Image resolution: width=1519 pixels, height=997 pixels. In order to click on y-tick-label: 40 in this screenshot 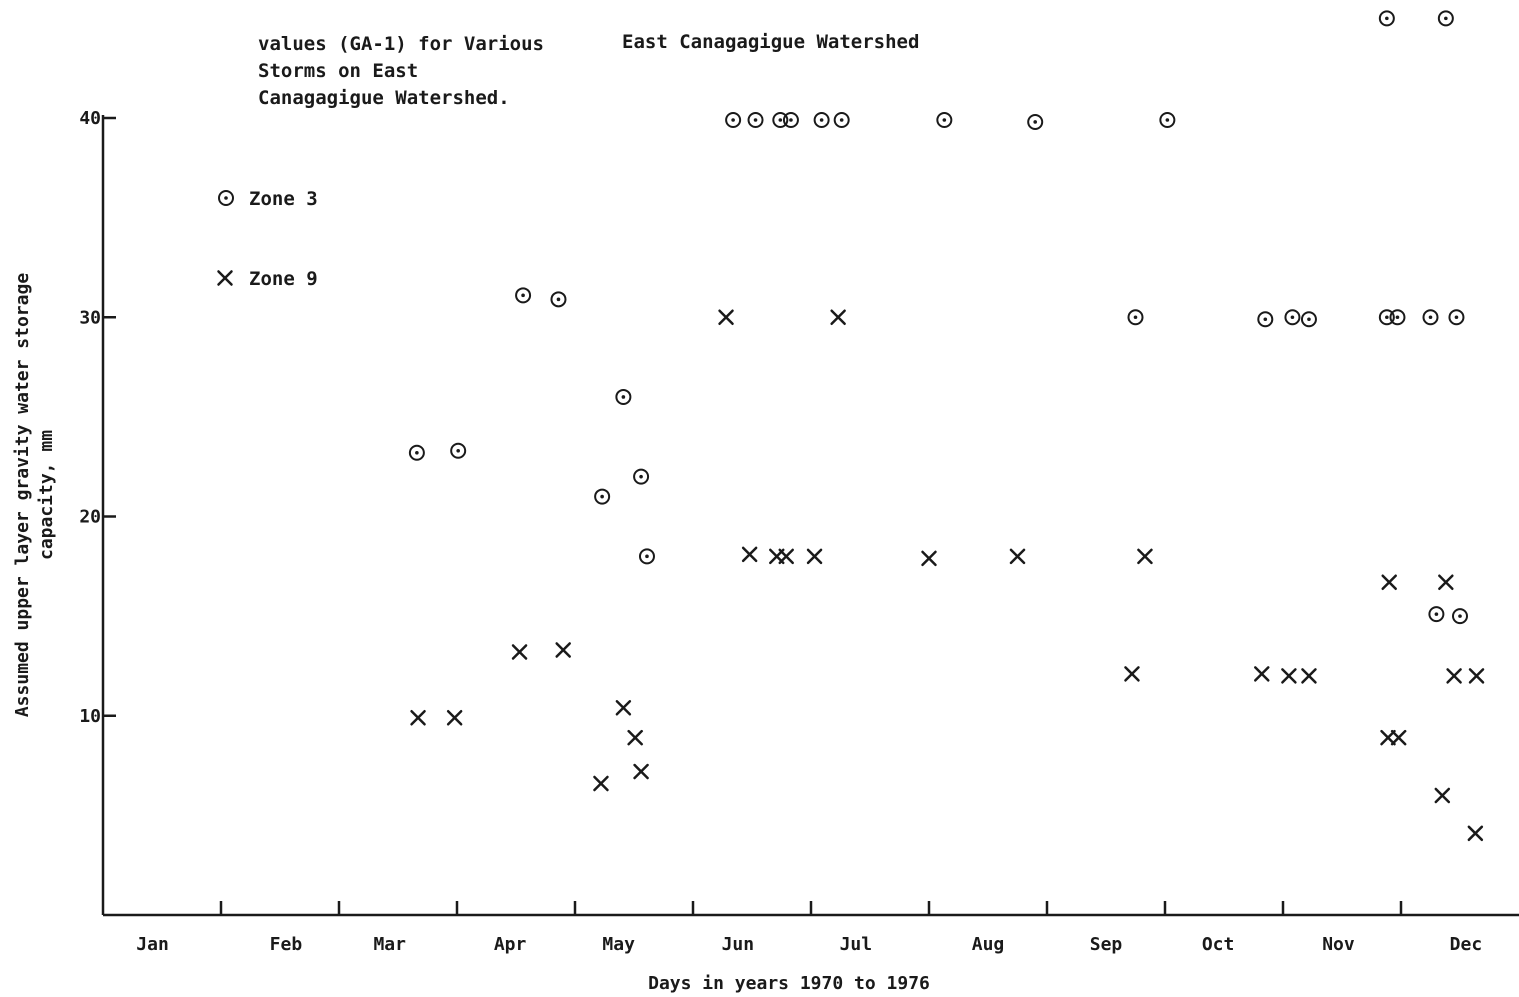, I will do `click(90, 118)`.